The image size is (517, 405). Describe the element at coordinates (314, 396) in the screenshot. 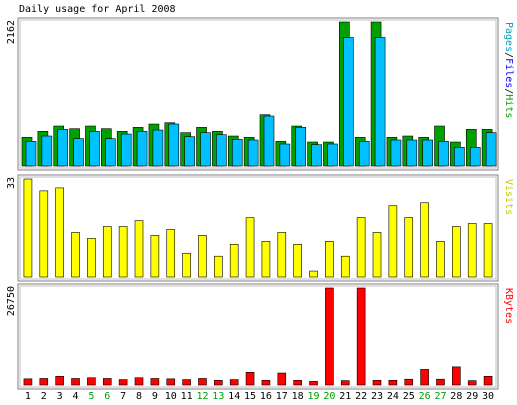

I see `x-tick-label-19: 19` at that location.